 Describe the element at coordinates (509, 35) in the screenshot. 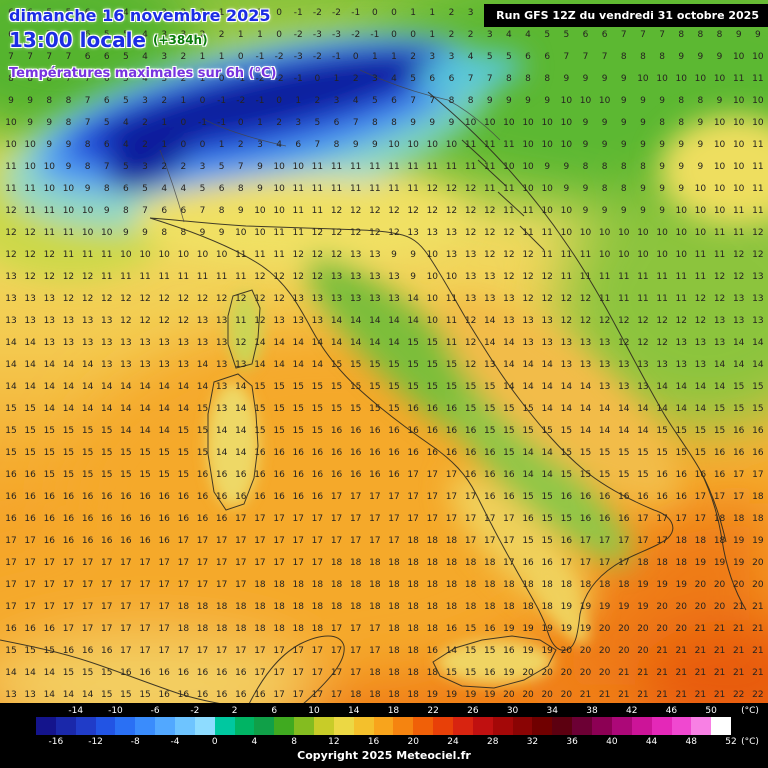

I see `temp-value: 4` at that location.